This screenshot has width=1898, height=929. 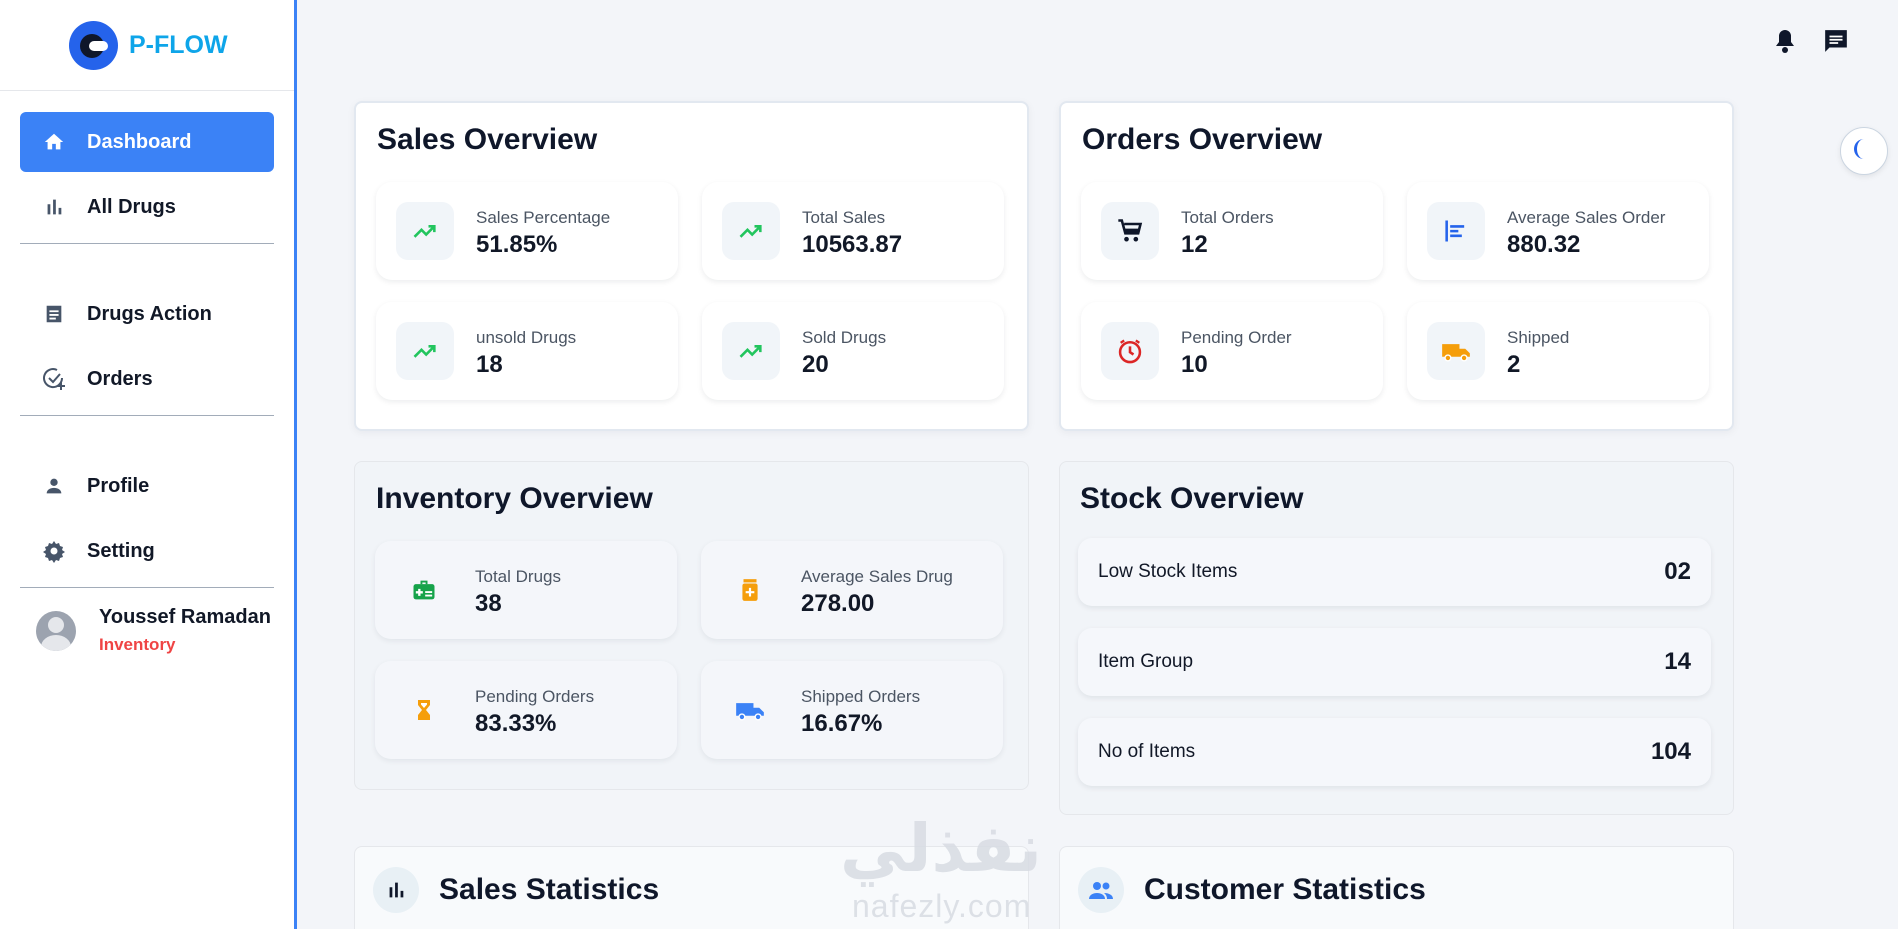 What do you see at coordinates (1586, 217) in the screenshot?
I see `stat-label: Average Sales Order` at bounding box center [1586, 217].